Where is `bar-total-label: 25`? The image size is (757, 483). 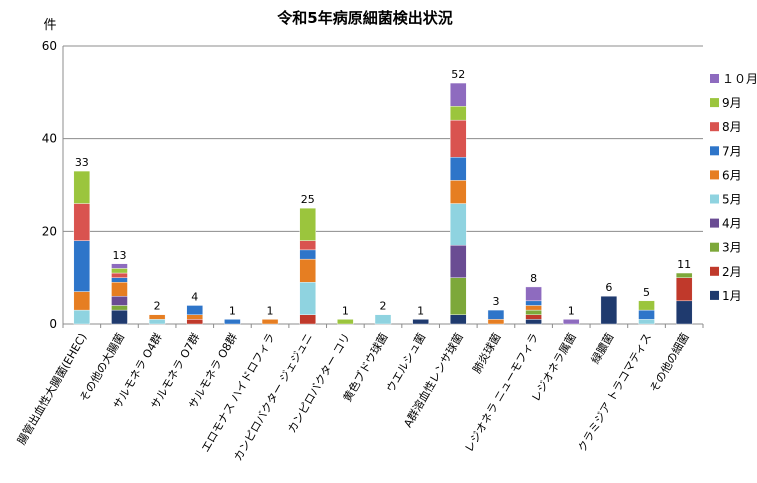
bar-total-label: 25 is located at coordinates (308, 199).